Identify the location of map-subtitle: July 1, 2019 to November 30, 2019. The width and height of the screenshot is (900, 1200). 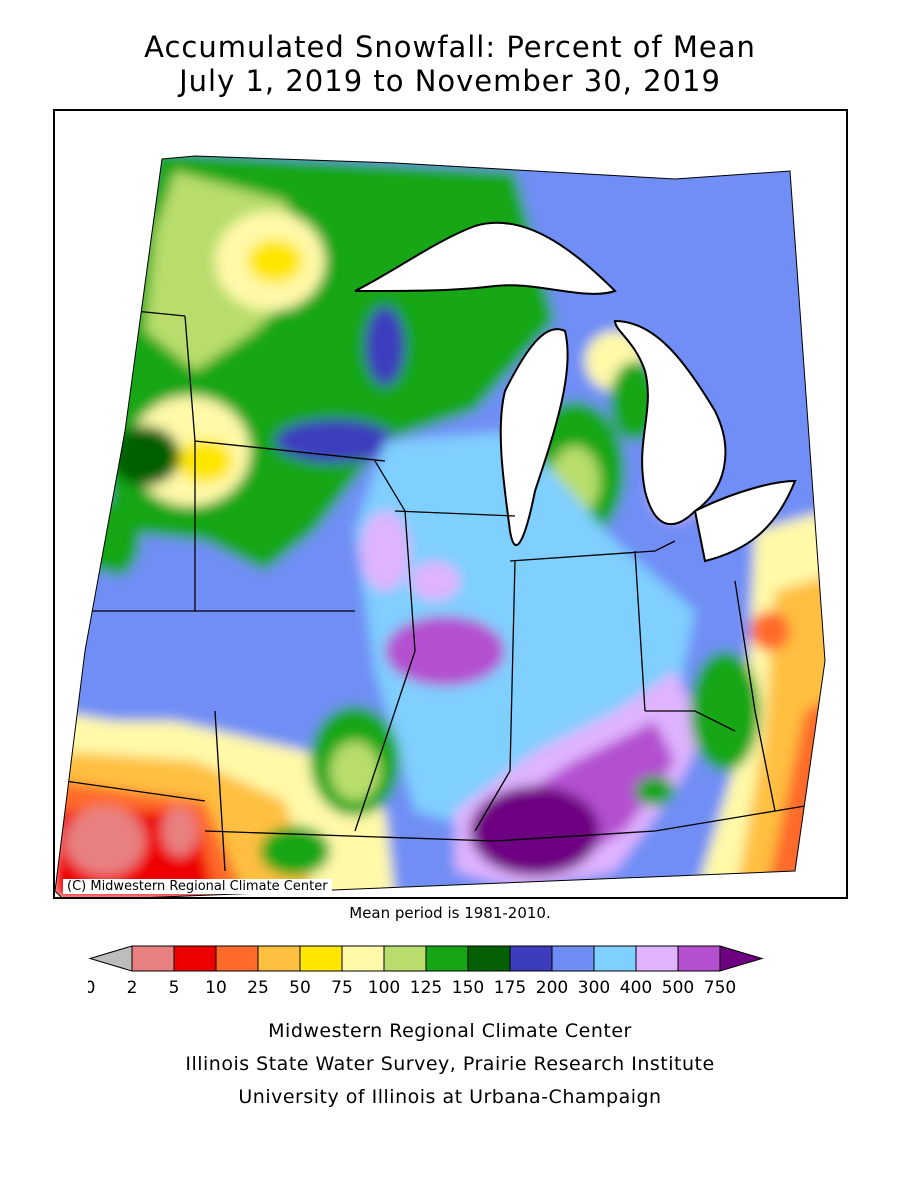
(450, 81).